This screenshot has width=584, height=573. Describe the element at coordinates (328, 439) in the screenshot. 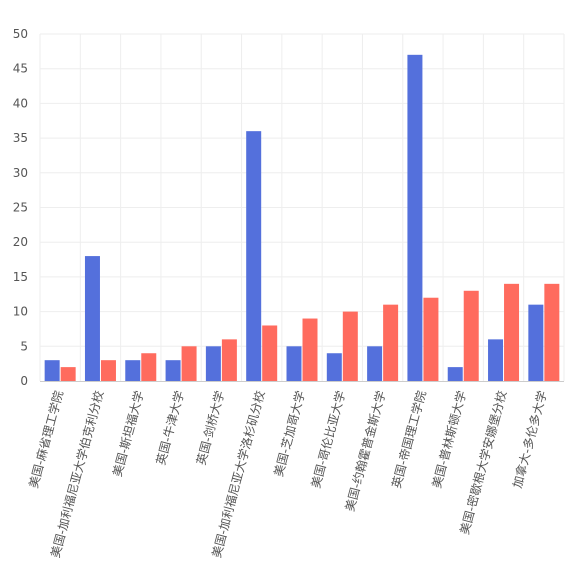

I see `x-tick-label: 美国-哥伦比亚大学` at that location.